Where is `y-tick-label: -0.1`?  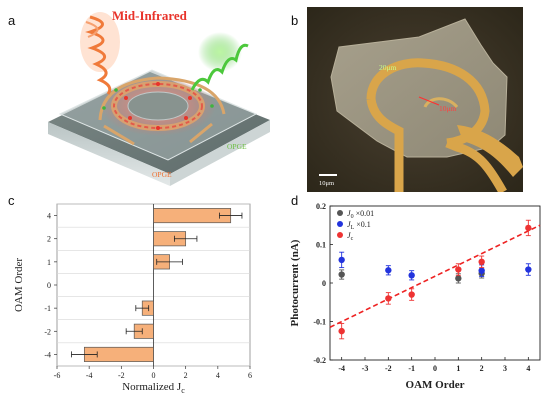 y-tick-label: -0.1 is located at coordinates (319, 322).